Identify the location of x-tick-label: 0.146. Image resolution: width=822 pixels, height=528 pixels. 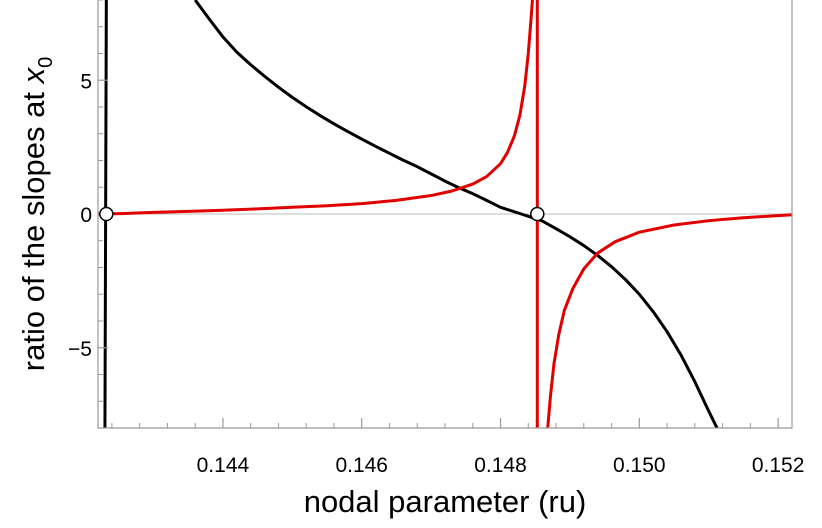
(361, 465).